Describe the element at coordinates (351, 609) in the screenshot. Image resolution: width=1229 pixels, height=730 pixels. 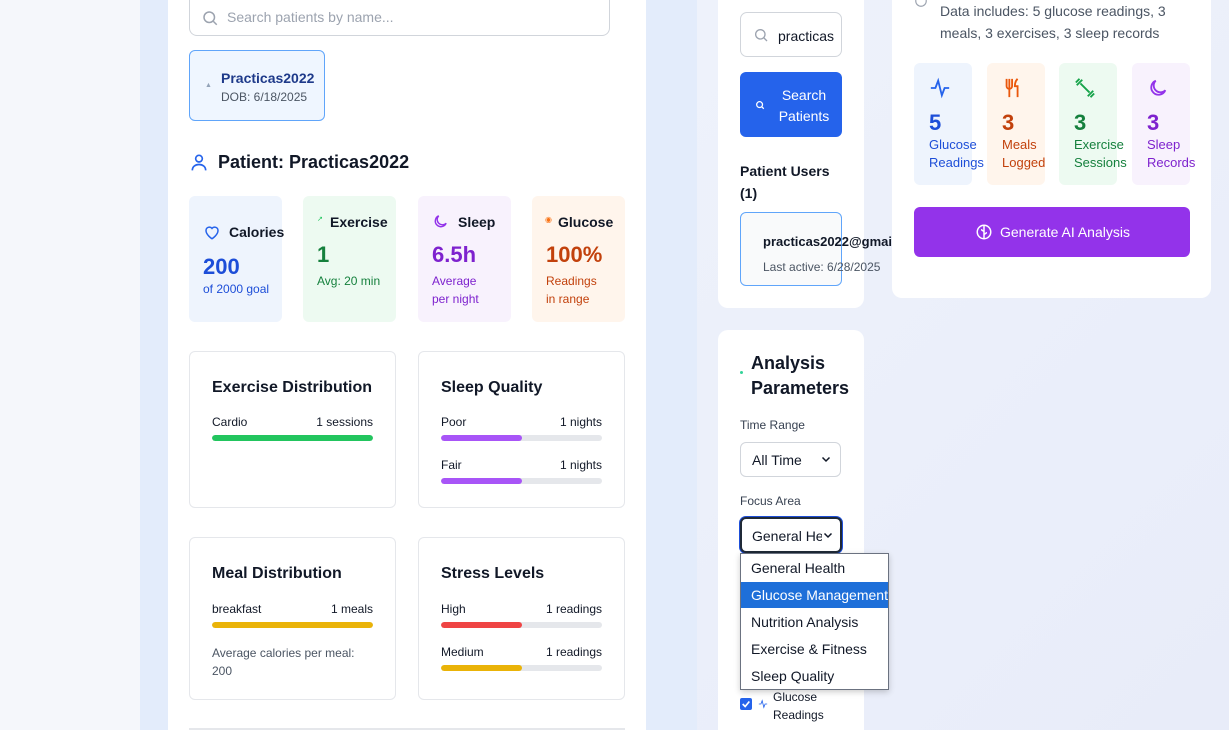
I see `row-count: 1 meals` at that location.